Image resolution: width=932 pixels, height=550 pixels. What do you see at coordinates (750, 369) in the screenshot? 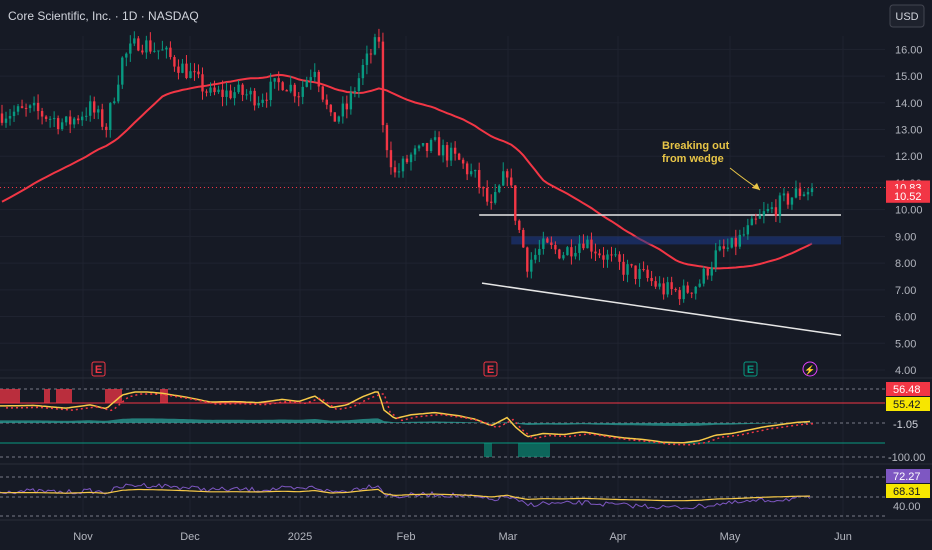
I see `earnings-marker-3: E` at bounding box center [750, 369].